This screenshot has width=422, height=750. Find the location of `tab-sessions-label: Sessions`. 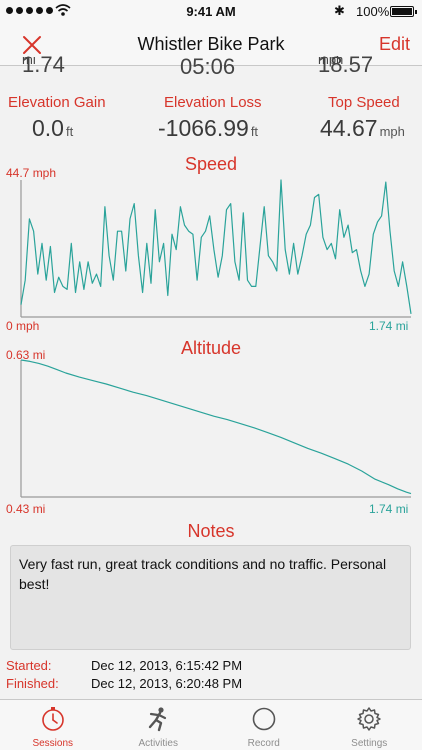

tab-sessions-label: Sessions is located at coordinates (53, 743).